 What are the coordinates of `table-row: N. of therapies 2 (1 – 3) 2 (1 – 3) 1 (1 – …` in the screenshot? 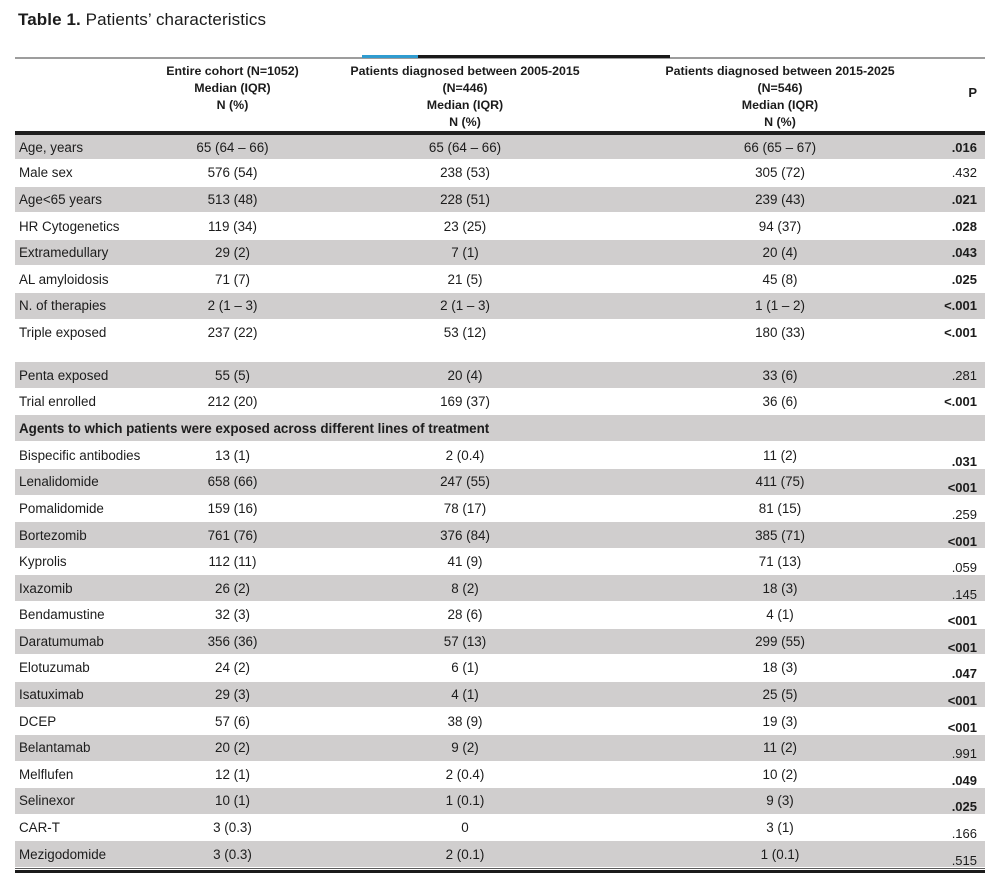 It's located at (500, 306).